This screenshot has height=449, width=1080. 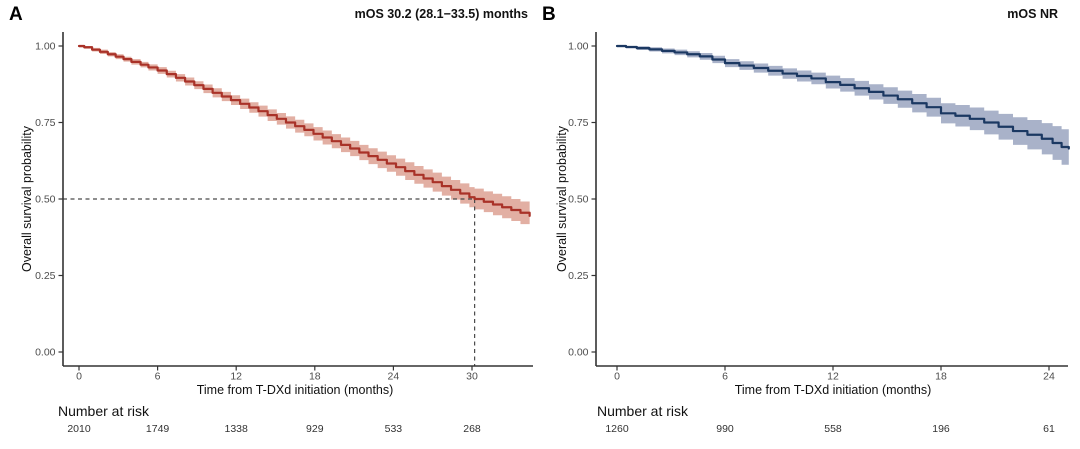 I want to click on panel-a-risk-counts-row: 2010 1749 1338 929 533 268, so click(x=540, y=431).